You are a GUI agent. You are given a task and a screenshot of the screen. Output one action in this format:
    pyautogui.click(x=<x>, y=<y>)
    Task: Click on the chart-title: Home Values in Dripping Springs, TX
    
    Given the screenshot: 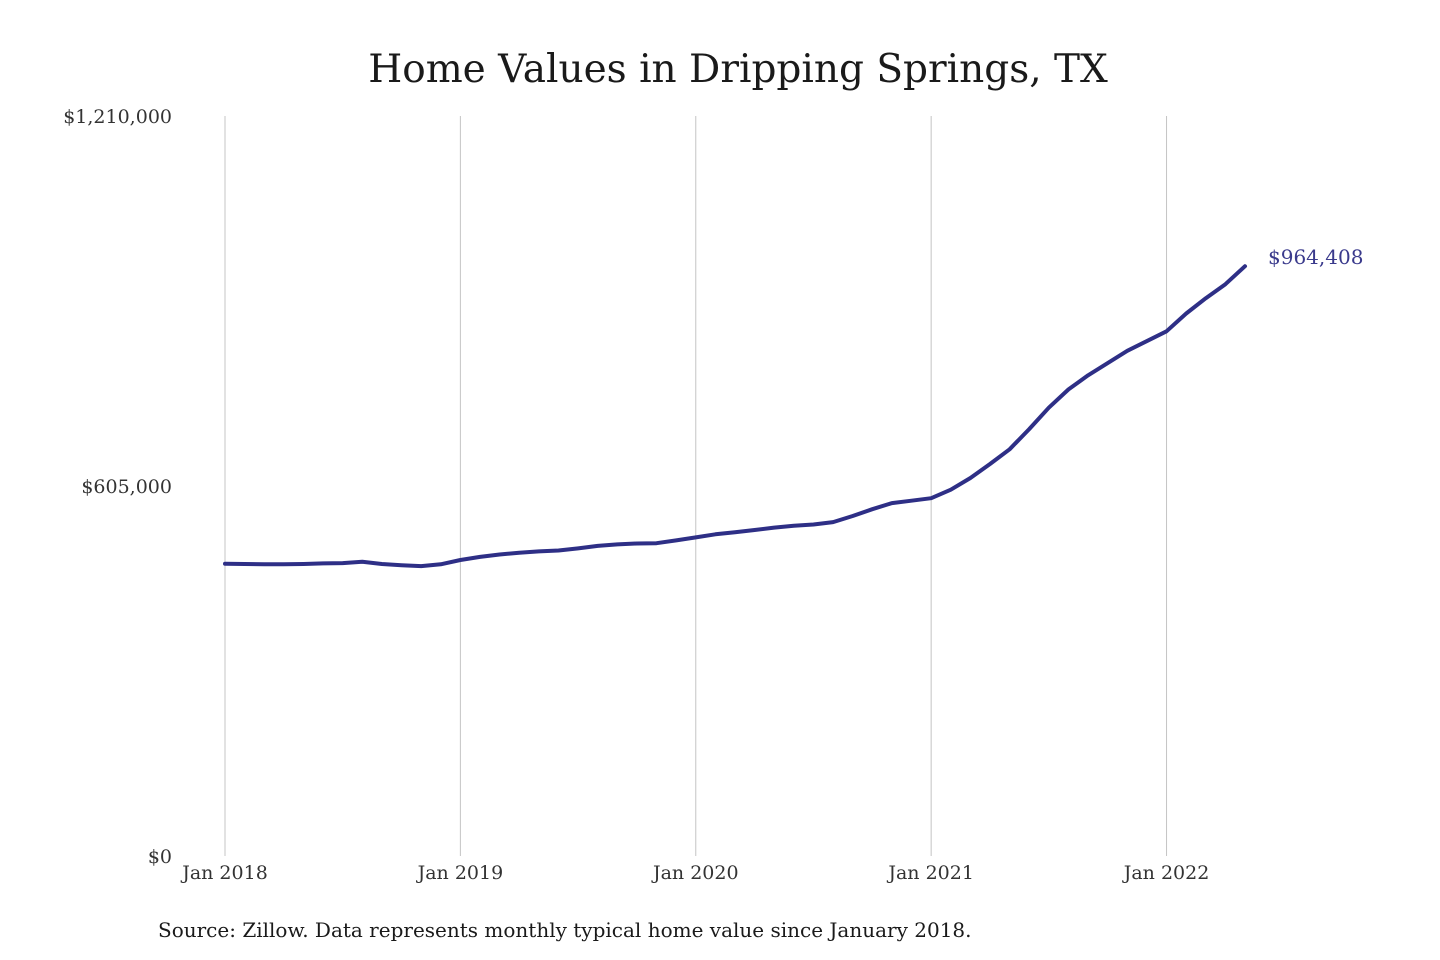 What is the action you would take?
    pyautogui.click(x=738, y=69)
    